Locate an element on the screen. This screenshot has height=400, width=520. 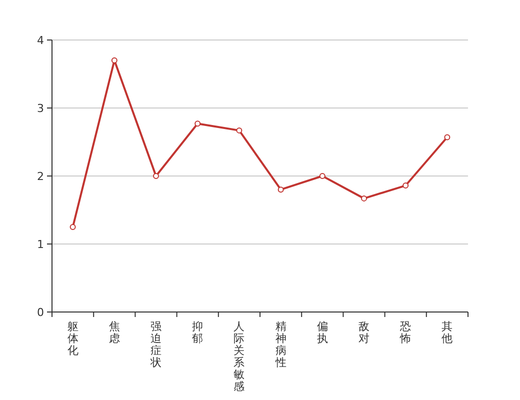
x-tick-label: 精神病性 is located at coordinates (280, 344).